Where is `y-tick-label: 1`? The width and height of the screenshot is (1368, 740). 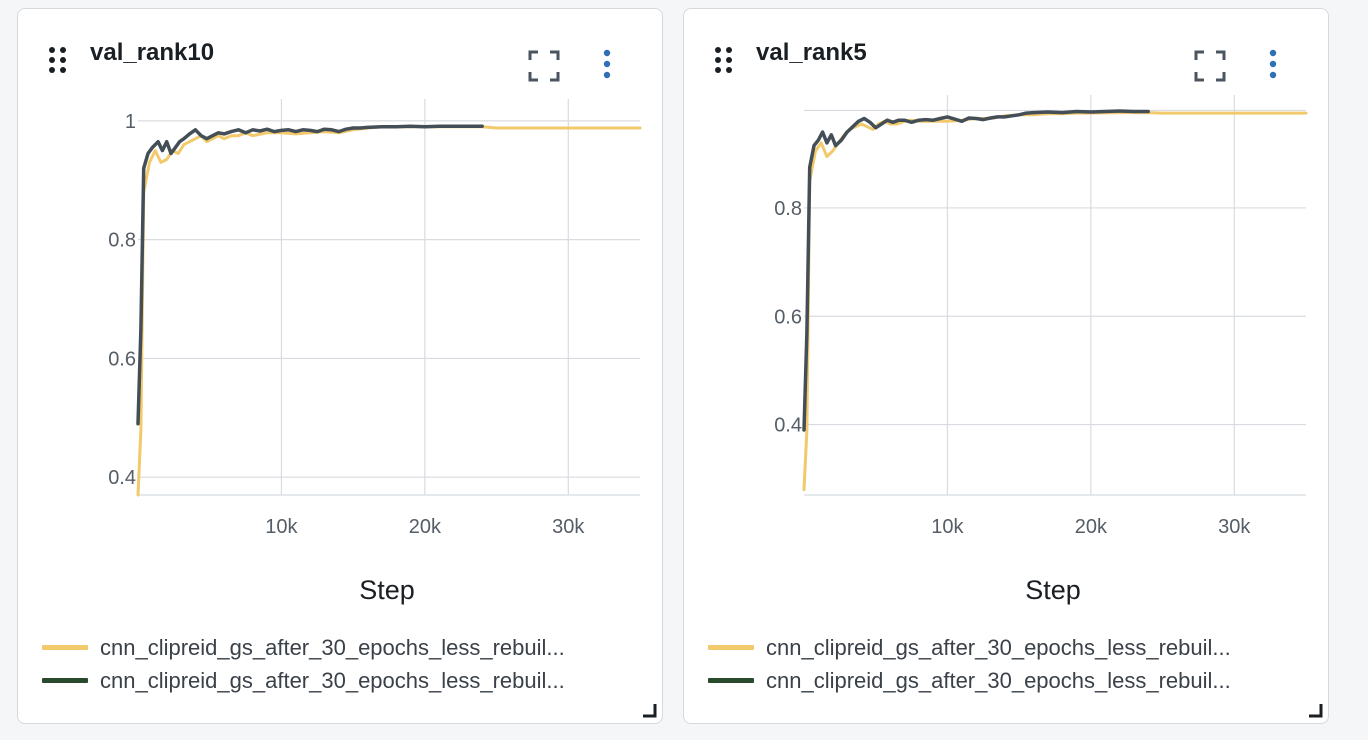 y-tick-label: 1 is located at coordinates (130, 122).